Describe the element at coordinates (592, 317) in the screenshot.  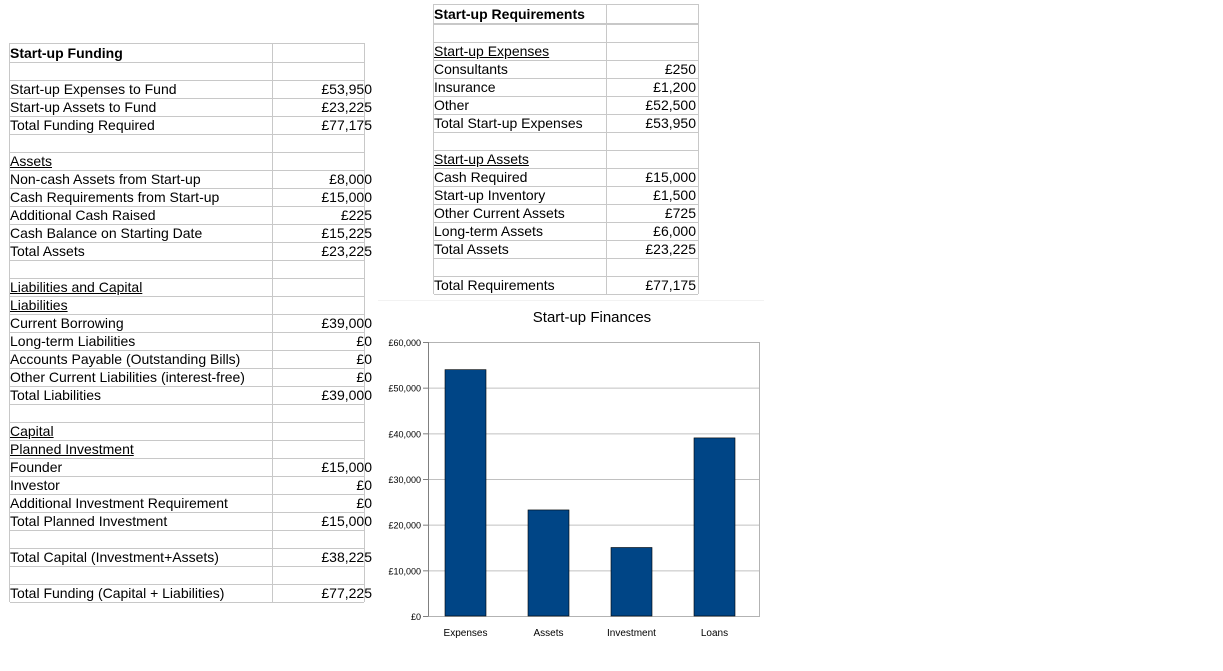
I see `chart-title: Start-up Finances` at that location.